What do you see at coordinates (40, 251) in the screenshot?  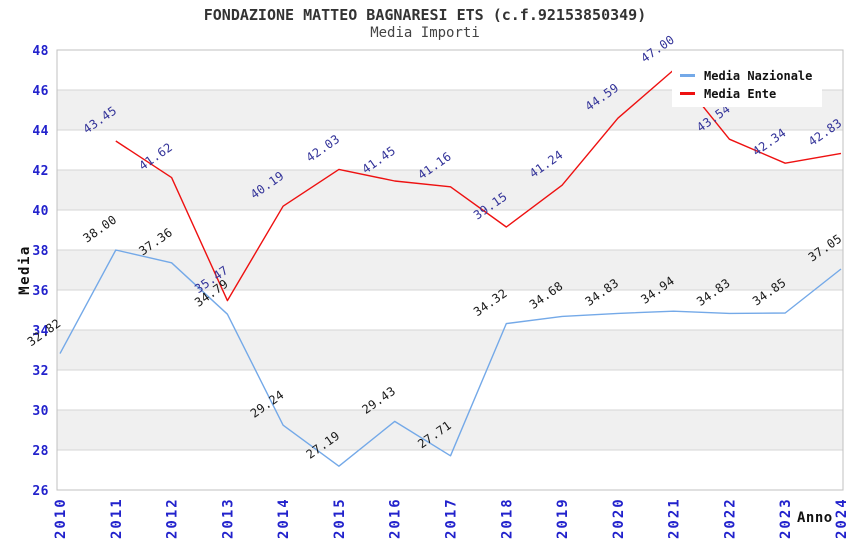 I see `y-tick-label: 38` at bounding box center [40, 251].